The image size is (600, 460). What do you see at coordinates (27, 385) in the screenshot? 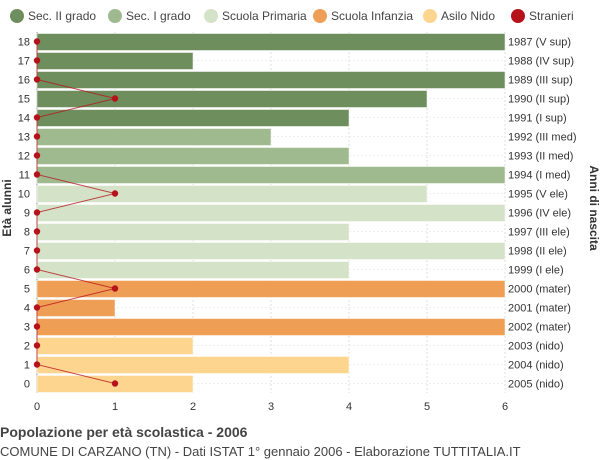
I see `y-tick-age: 0` at bounding box center [27, 385].